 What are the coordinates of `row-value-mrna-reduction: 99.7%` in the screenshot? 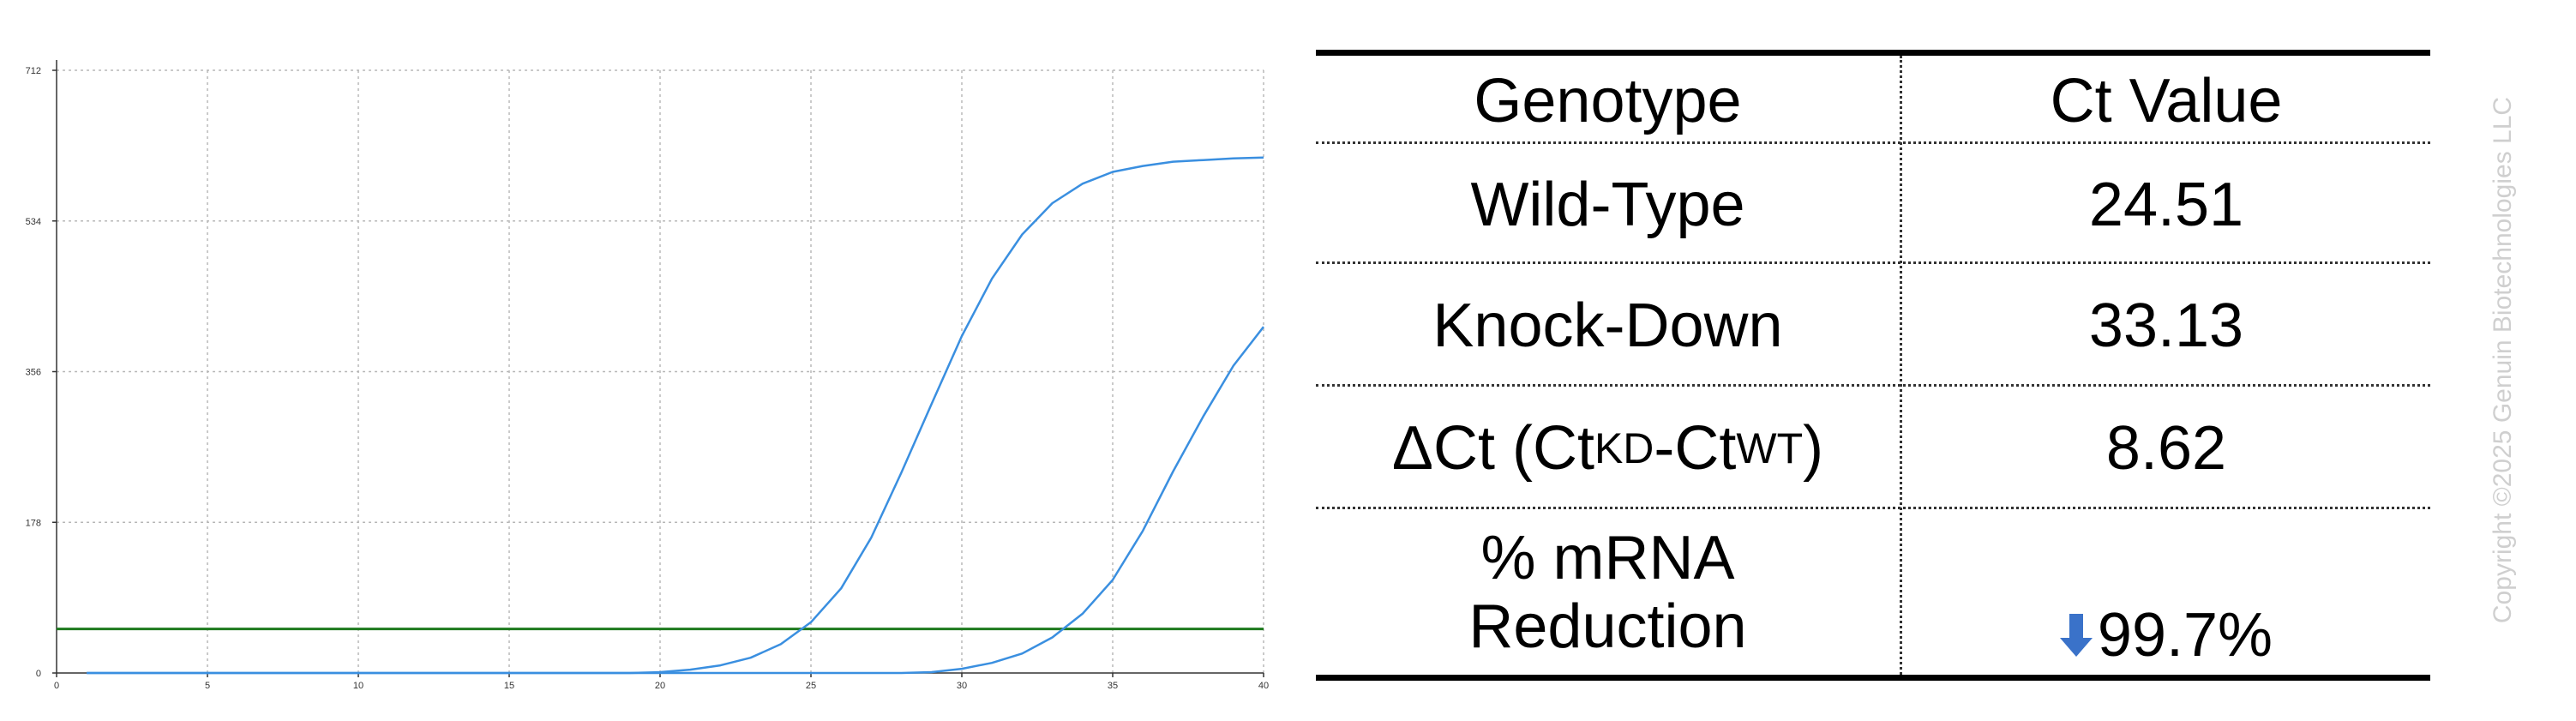 It's located at (2166, 635).